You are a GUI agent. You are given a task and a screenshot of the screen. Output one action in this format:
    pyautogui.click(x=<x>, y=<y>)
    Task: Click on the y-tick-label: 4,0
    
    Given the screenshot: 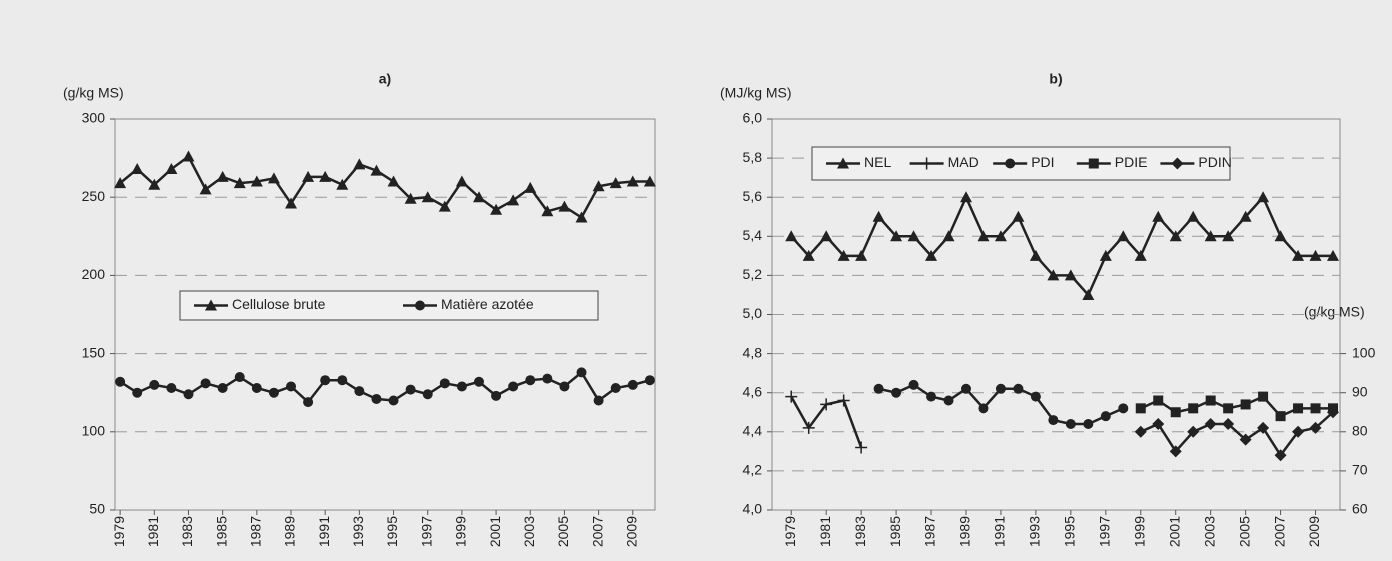 What is the action you would take?
    pyautogui.click(x=753, y=509)
    